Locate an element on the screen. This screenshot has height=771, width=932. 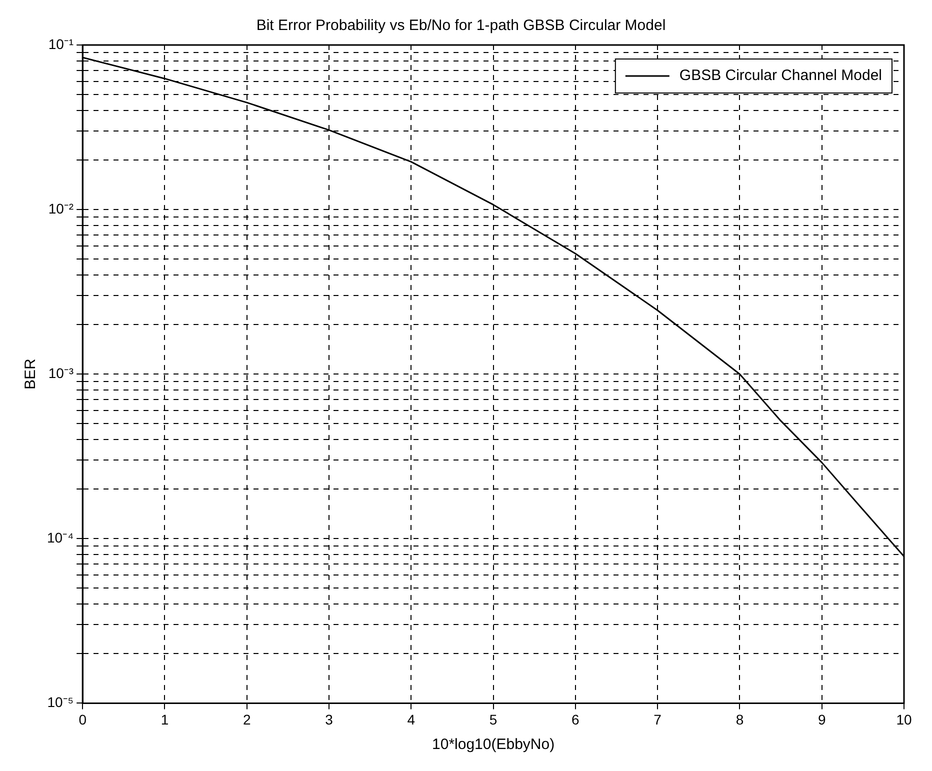
y-tick-label: 10⁻² is located at coordinates (61, 208).